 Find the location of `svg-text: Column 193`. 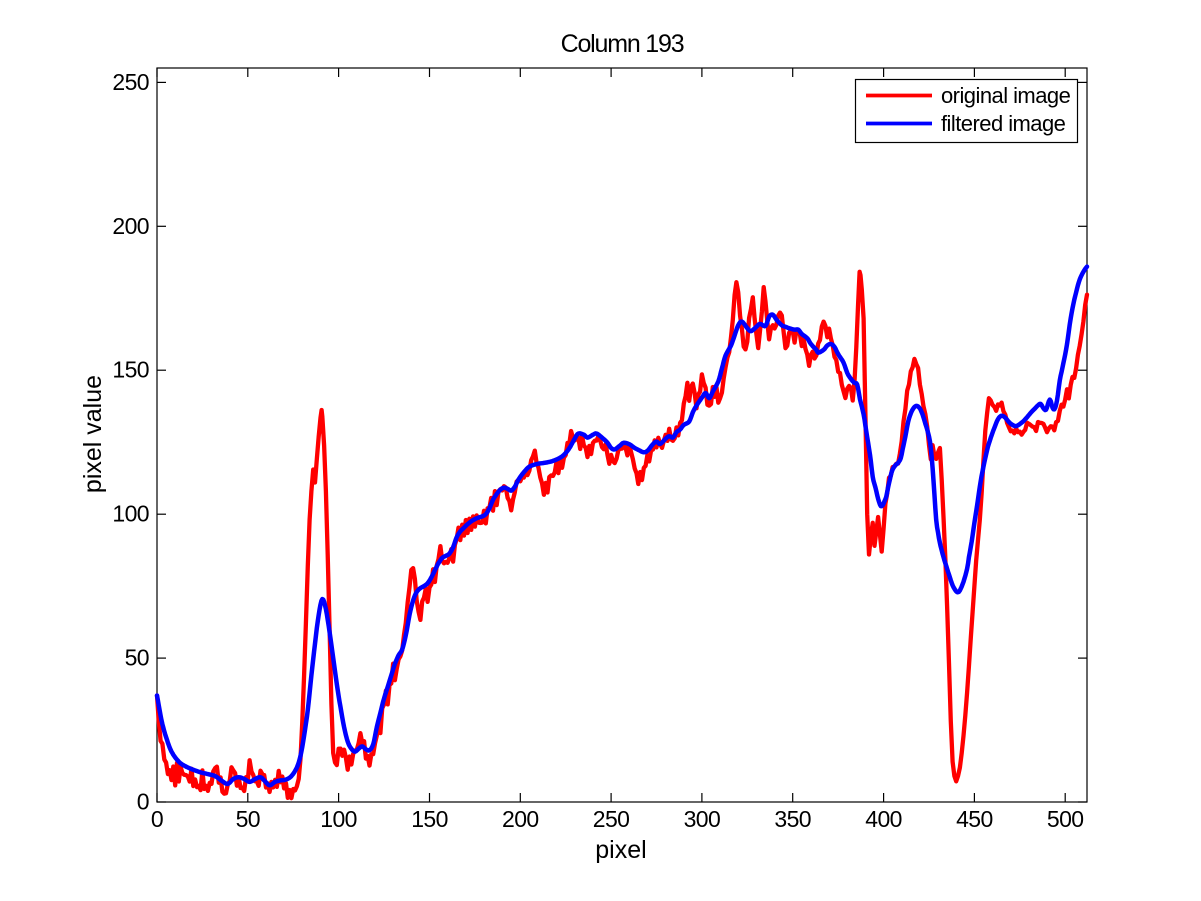

svg-text: Column 193 is located at coordinates (622, 44).